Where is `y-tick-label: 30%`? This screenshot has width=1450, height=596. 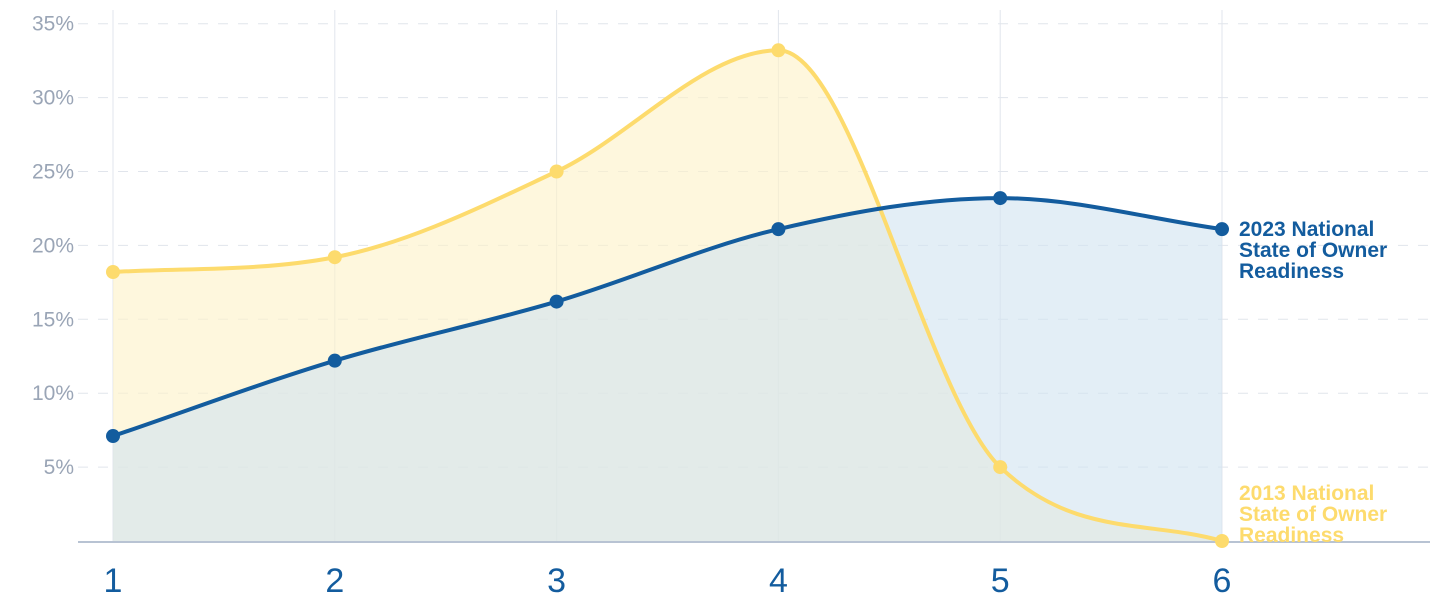 y-tick-label: 30% is located at coordinates (53, 98).